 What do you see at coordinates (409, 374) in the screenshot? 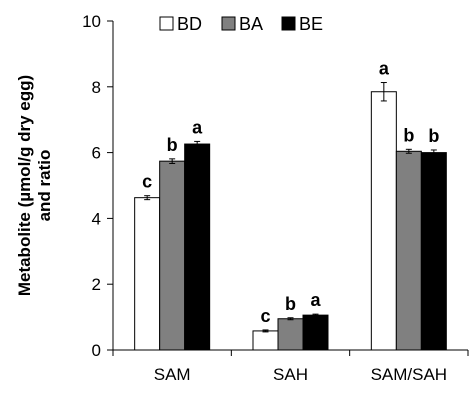
I see `x-tick-label: SAM/SAH` at bounding box center [409, 374].